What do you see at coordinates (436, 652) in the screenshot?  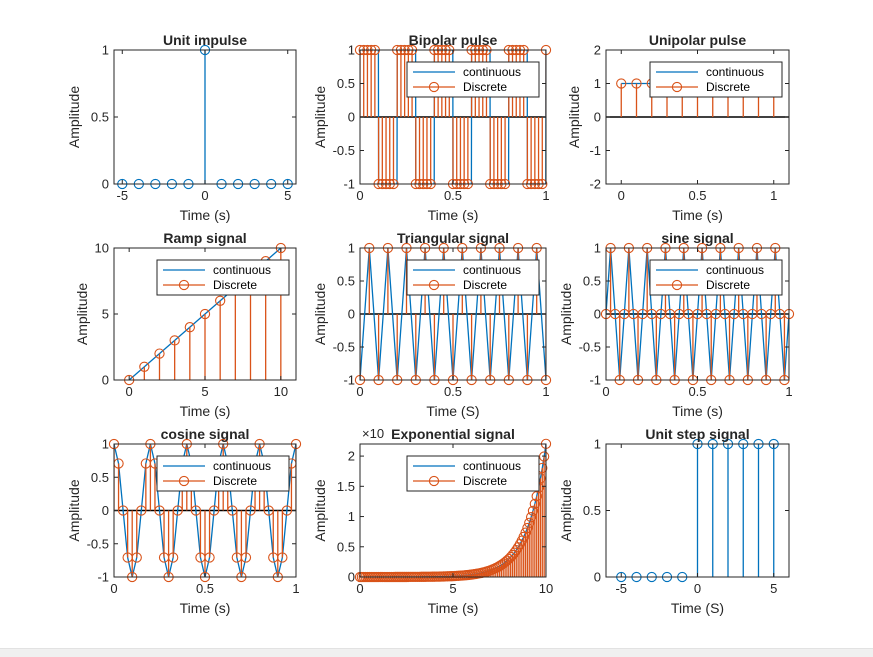 I see `window-status-strip` at bounding box center [436, 652].